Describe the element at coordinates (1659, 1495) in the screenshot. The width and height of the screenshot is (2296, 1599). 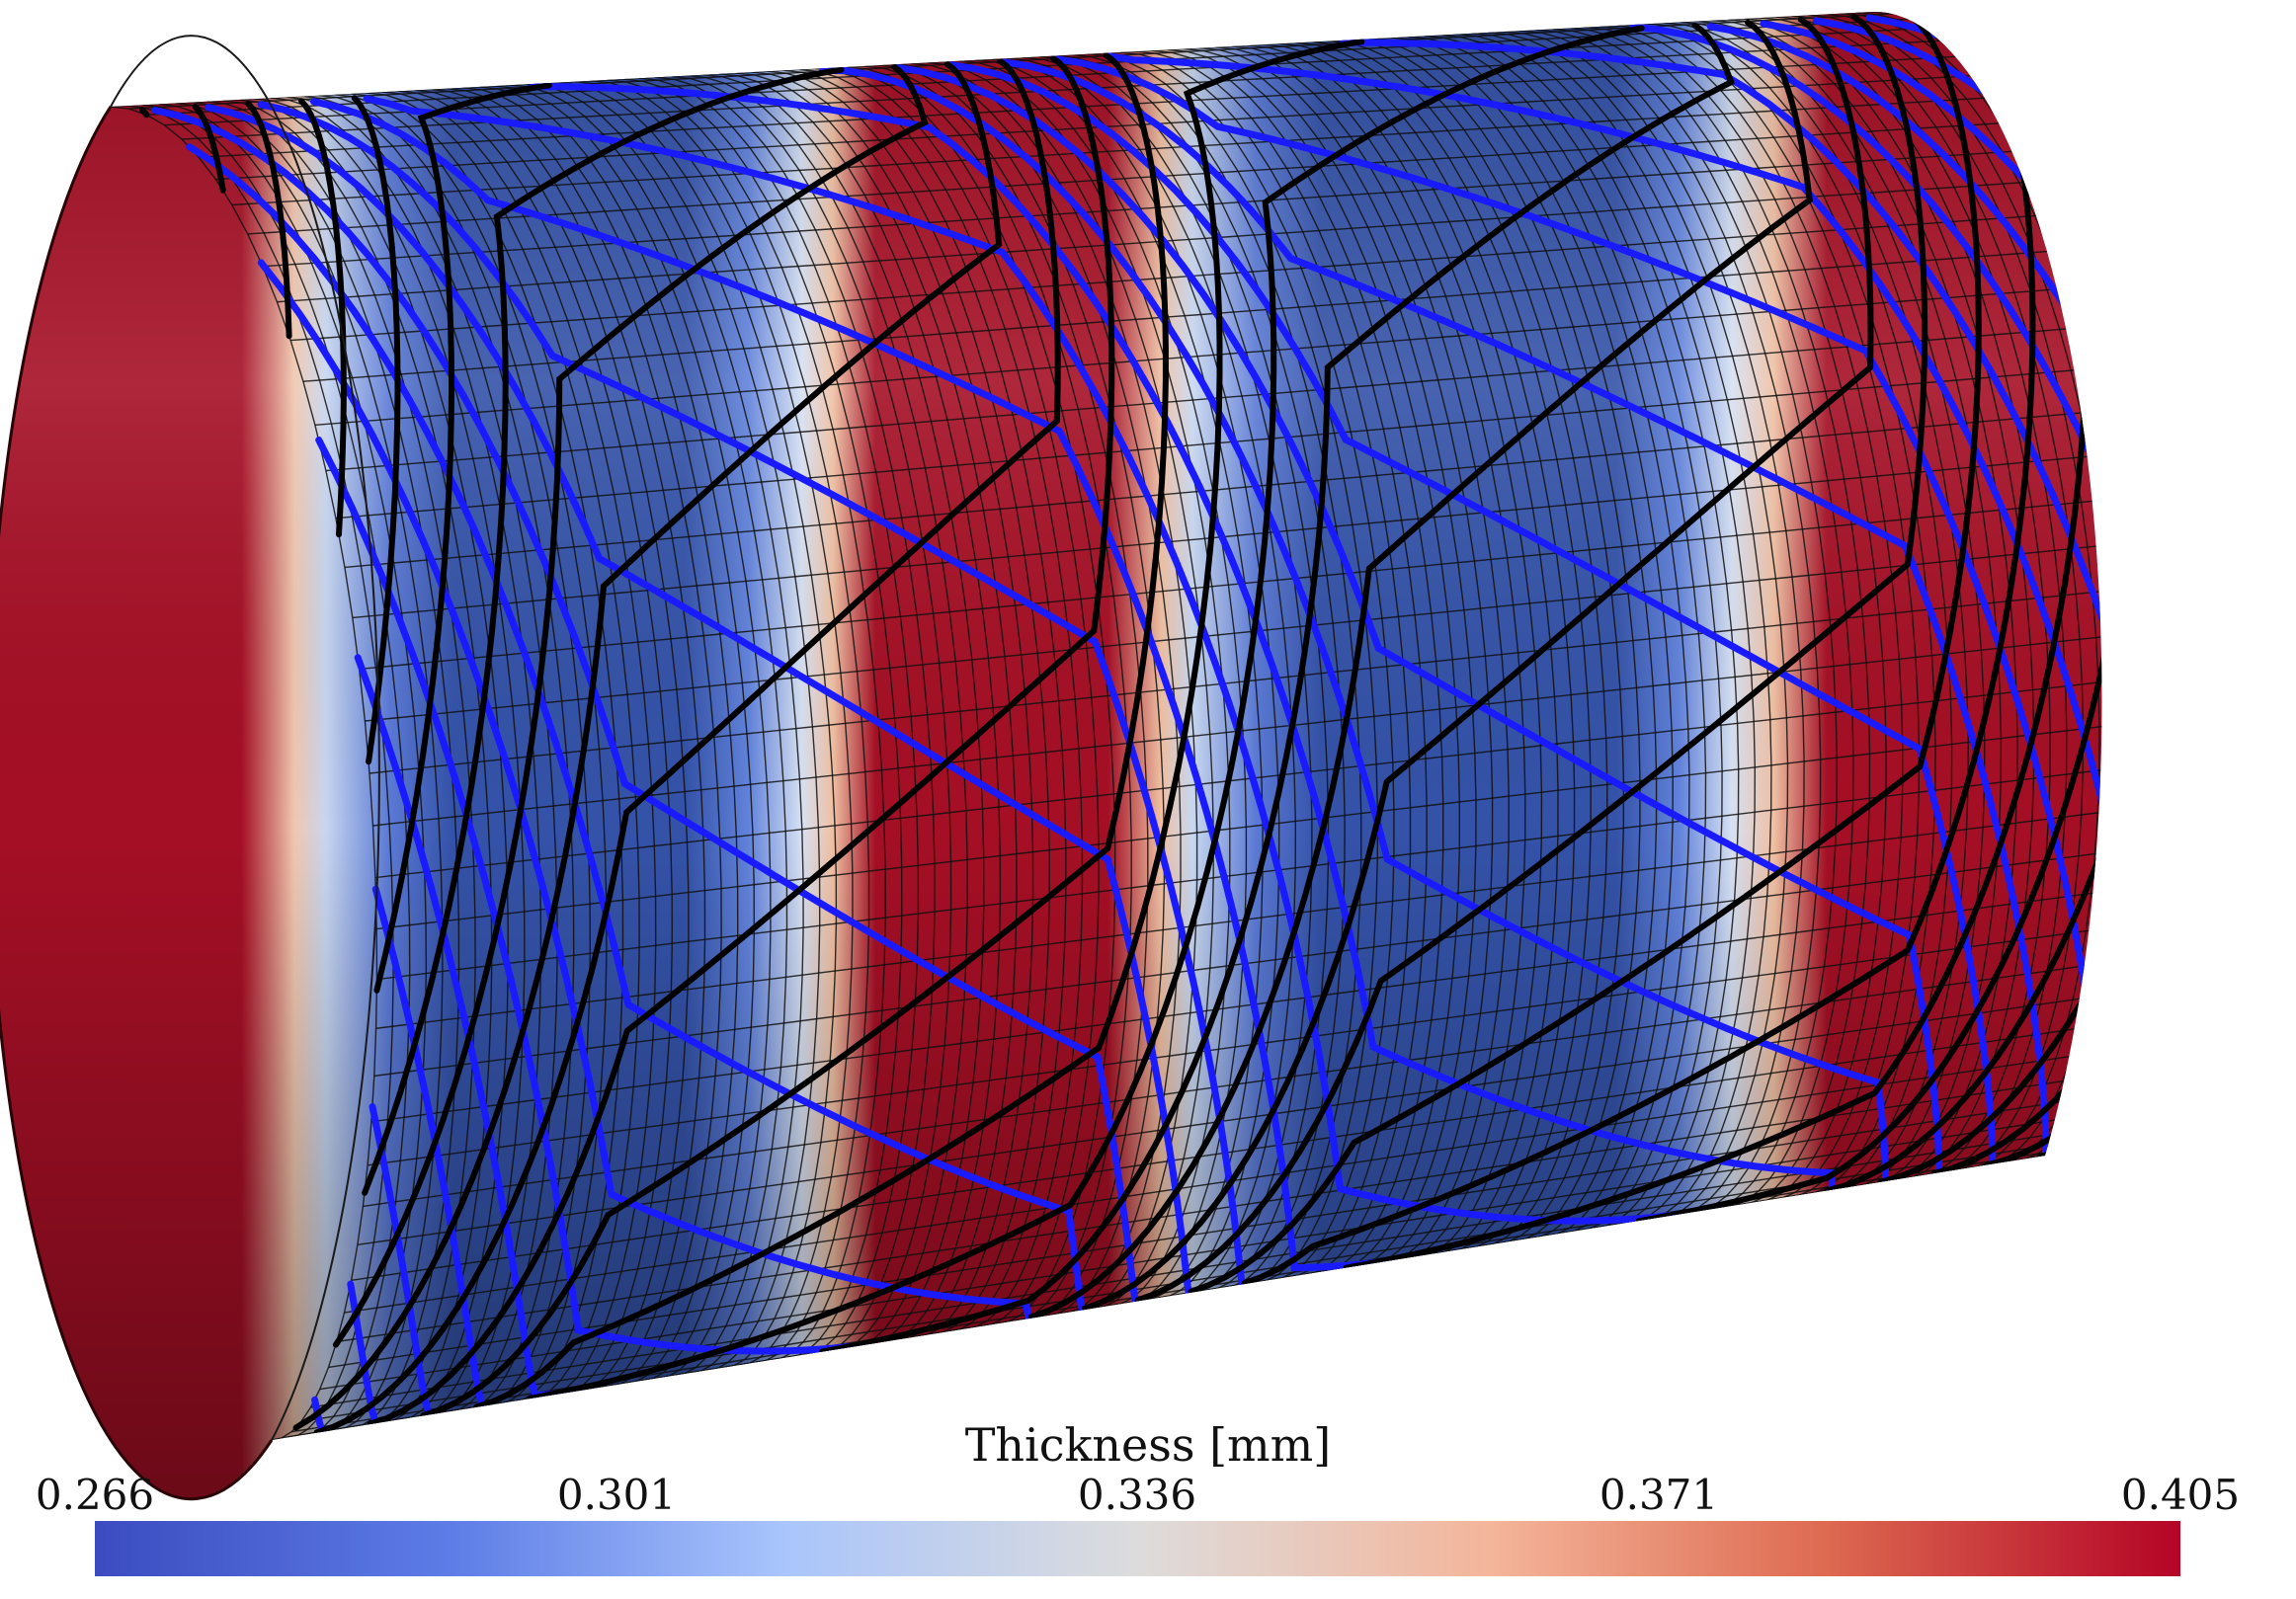
I see `colorbar-tick: 0.371` at that location.